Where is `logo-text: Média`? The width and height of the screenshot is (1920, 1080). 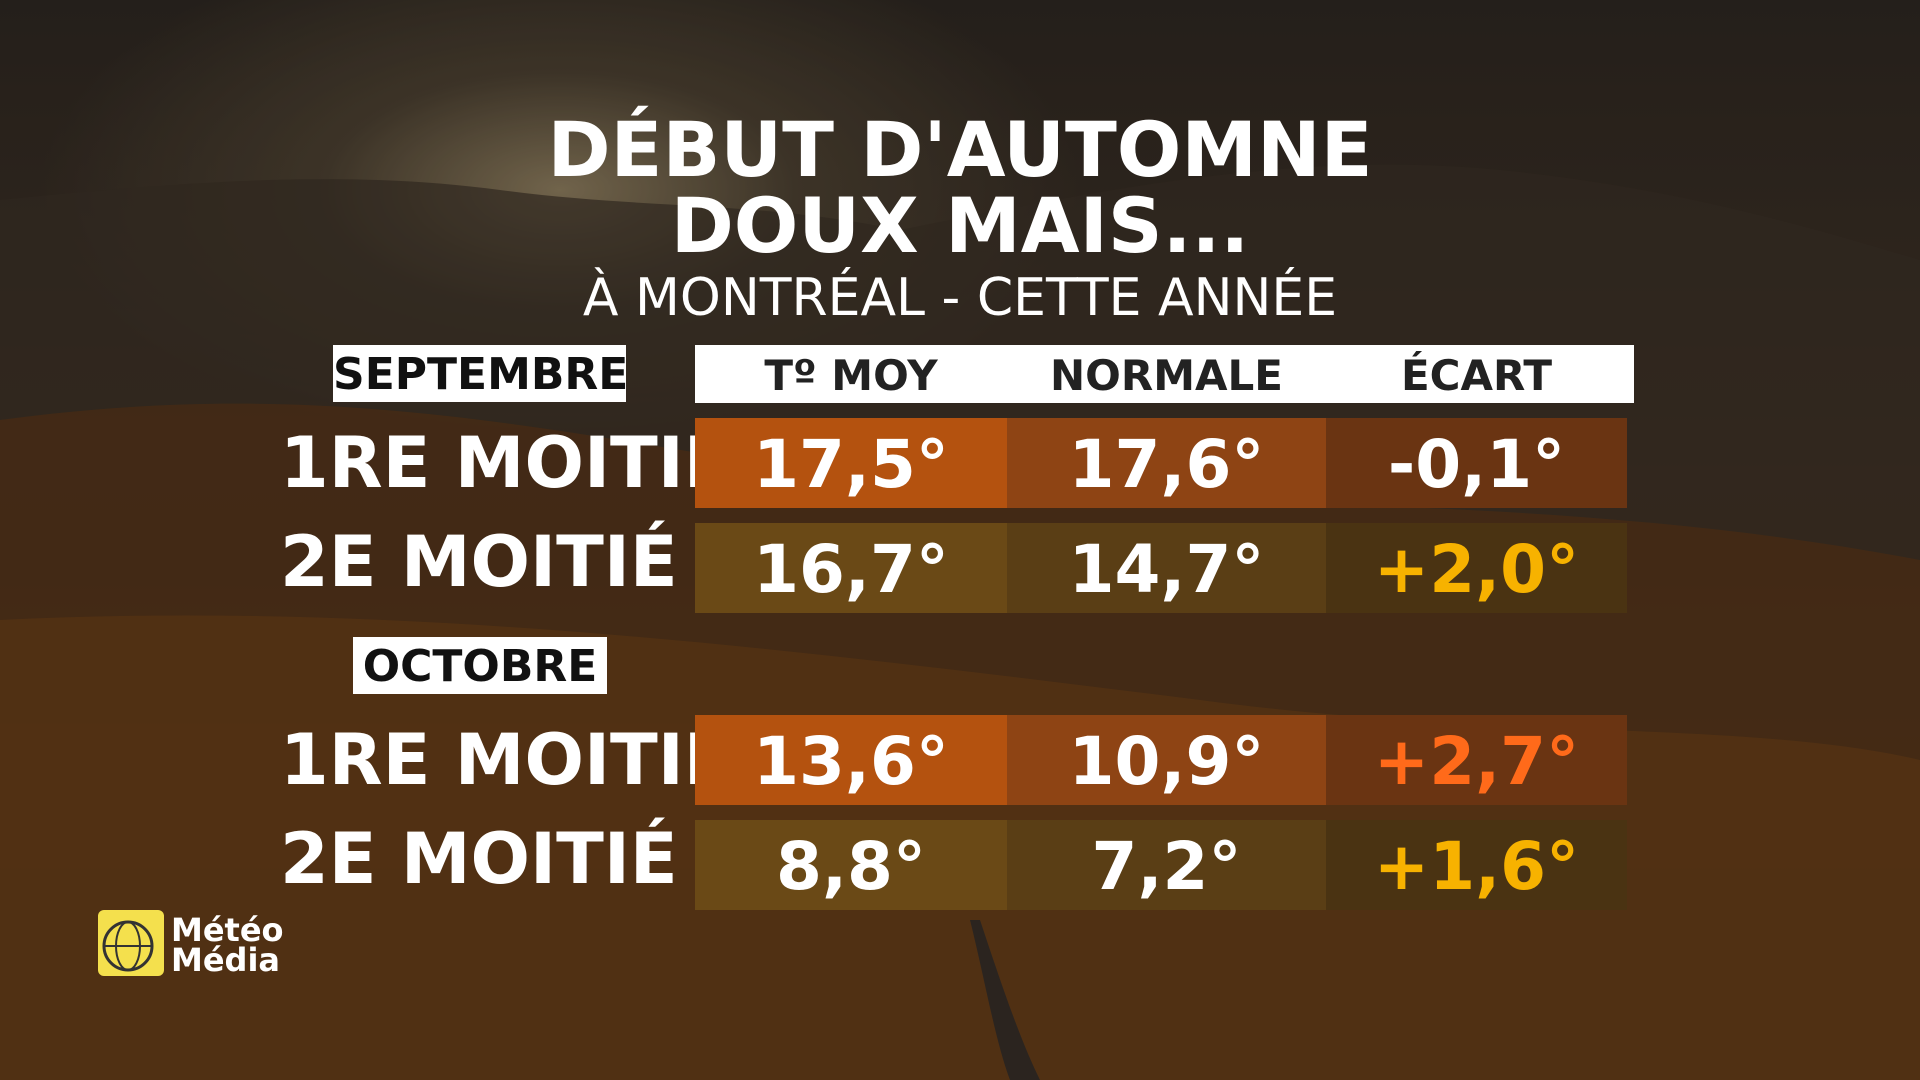 logo-text: Média is located at coordinates (226, 960).